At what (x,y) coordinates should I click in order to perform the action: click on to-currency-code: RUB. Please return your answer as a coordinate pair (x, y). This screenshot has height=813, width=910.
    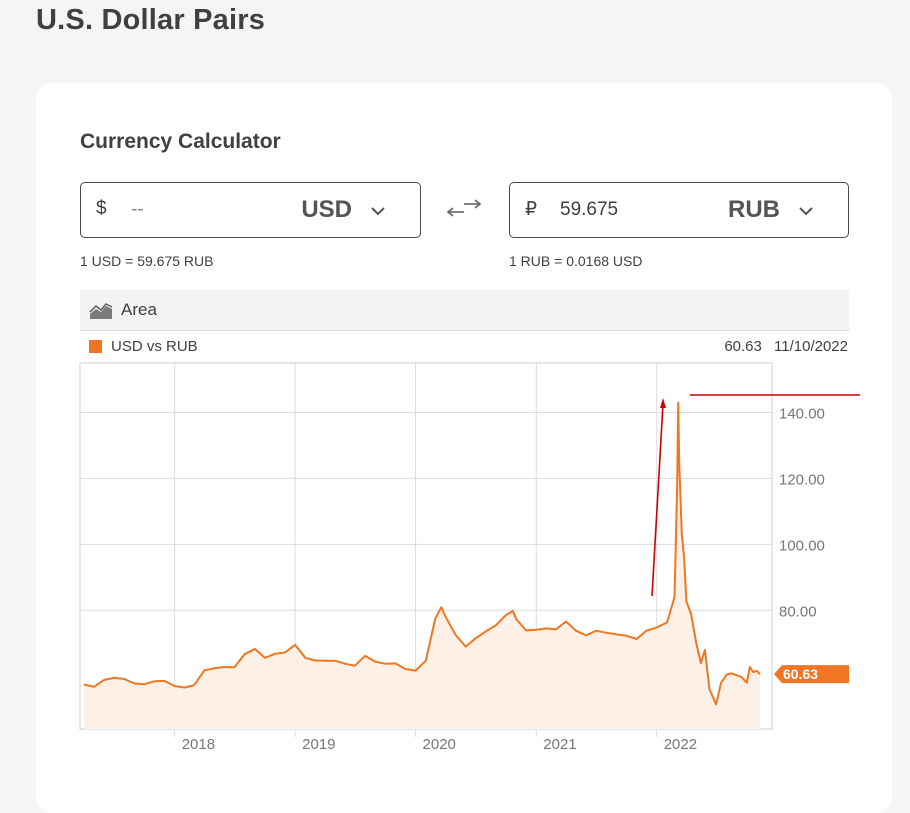
    Looking at the image, I should click on (754, 209).